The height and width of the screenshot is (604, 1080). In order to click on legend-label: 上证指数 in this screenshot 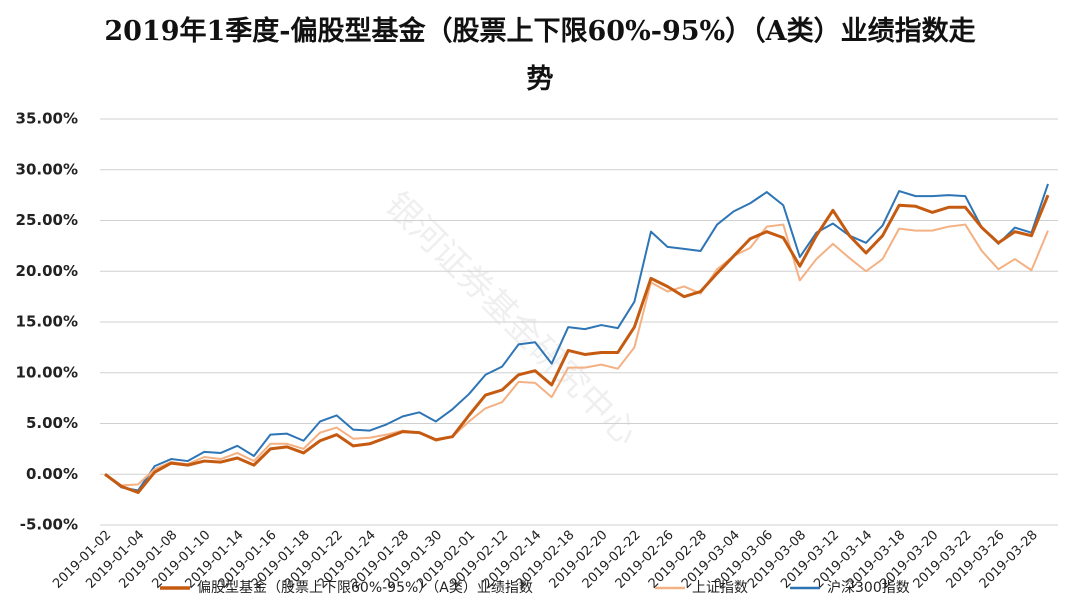, I will do `click(720, 588)`.